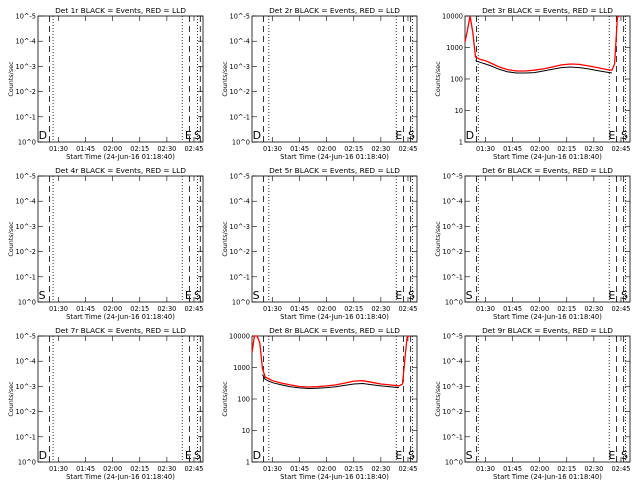 The height and width of the screenshot is (480, 640). Describe the element at coordinates (334, 10) in the screenshot. I see `panel-title: Det 2r BLACK = Events, RED = LLD` at that location.